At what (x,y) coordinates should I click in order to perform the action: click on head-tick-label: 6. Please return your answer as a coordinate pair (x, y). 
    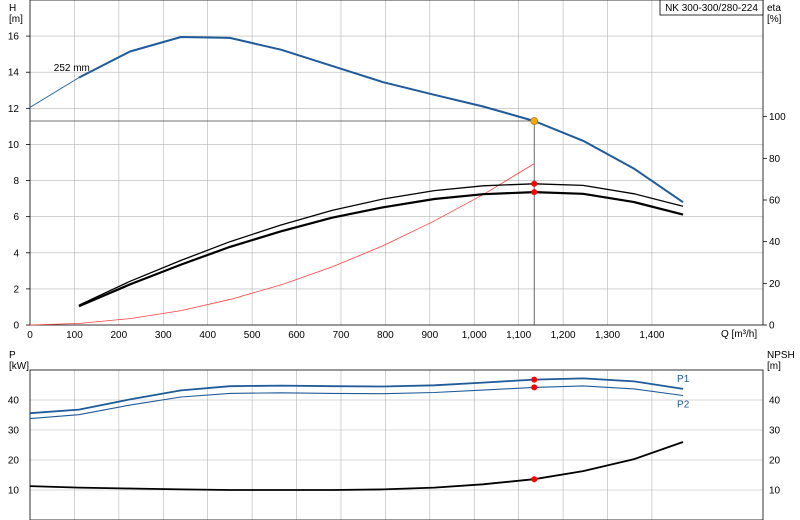
    Looking at the image, I should click on (16, 217).